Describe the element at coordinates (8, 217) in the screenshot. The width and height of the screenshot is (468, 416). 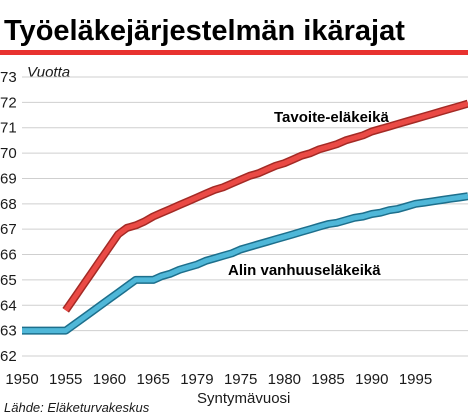
I see `y-tick-labels: 62 63 64 65 66 67 68 69 70 71 72 73` at that location.